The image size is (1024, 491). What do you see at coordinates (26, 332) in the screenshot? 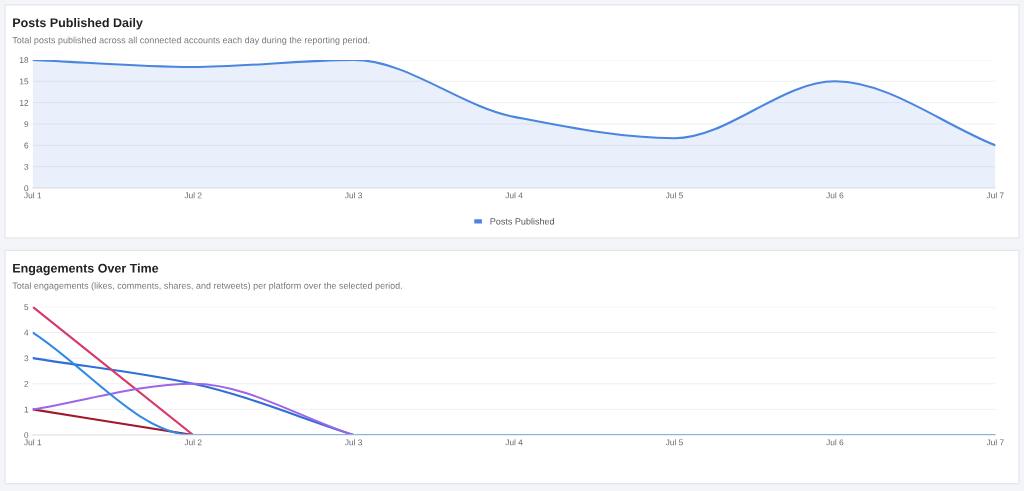
I see `y-tick-label: 4` at bounding box center [26, 332].